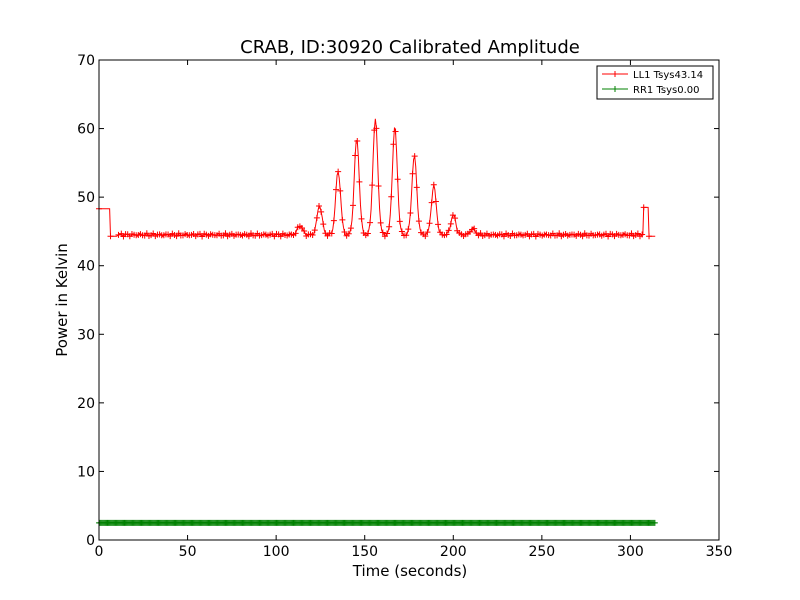  What do you see at coordinates (86, 198) in the screenshot?
I see `y-tick-label: 50` at bounding box center [86, 198].